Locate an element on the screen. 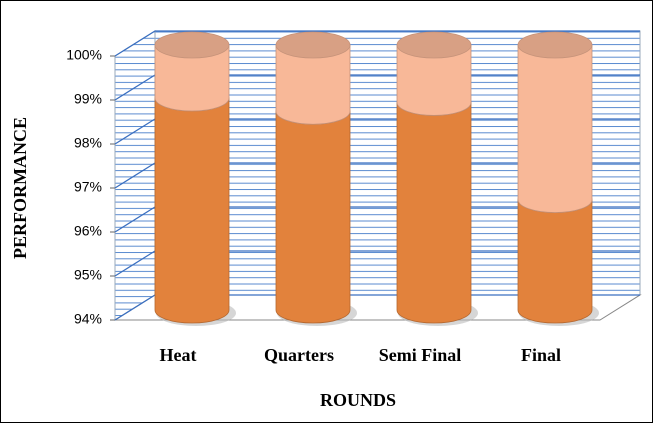  y-tick-label: 100% is located at coordinates (84, 55).